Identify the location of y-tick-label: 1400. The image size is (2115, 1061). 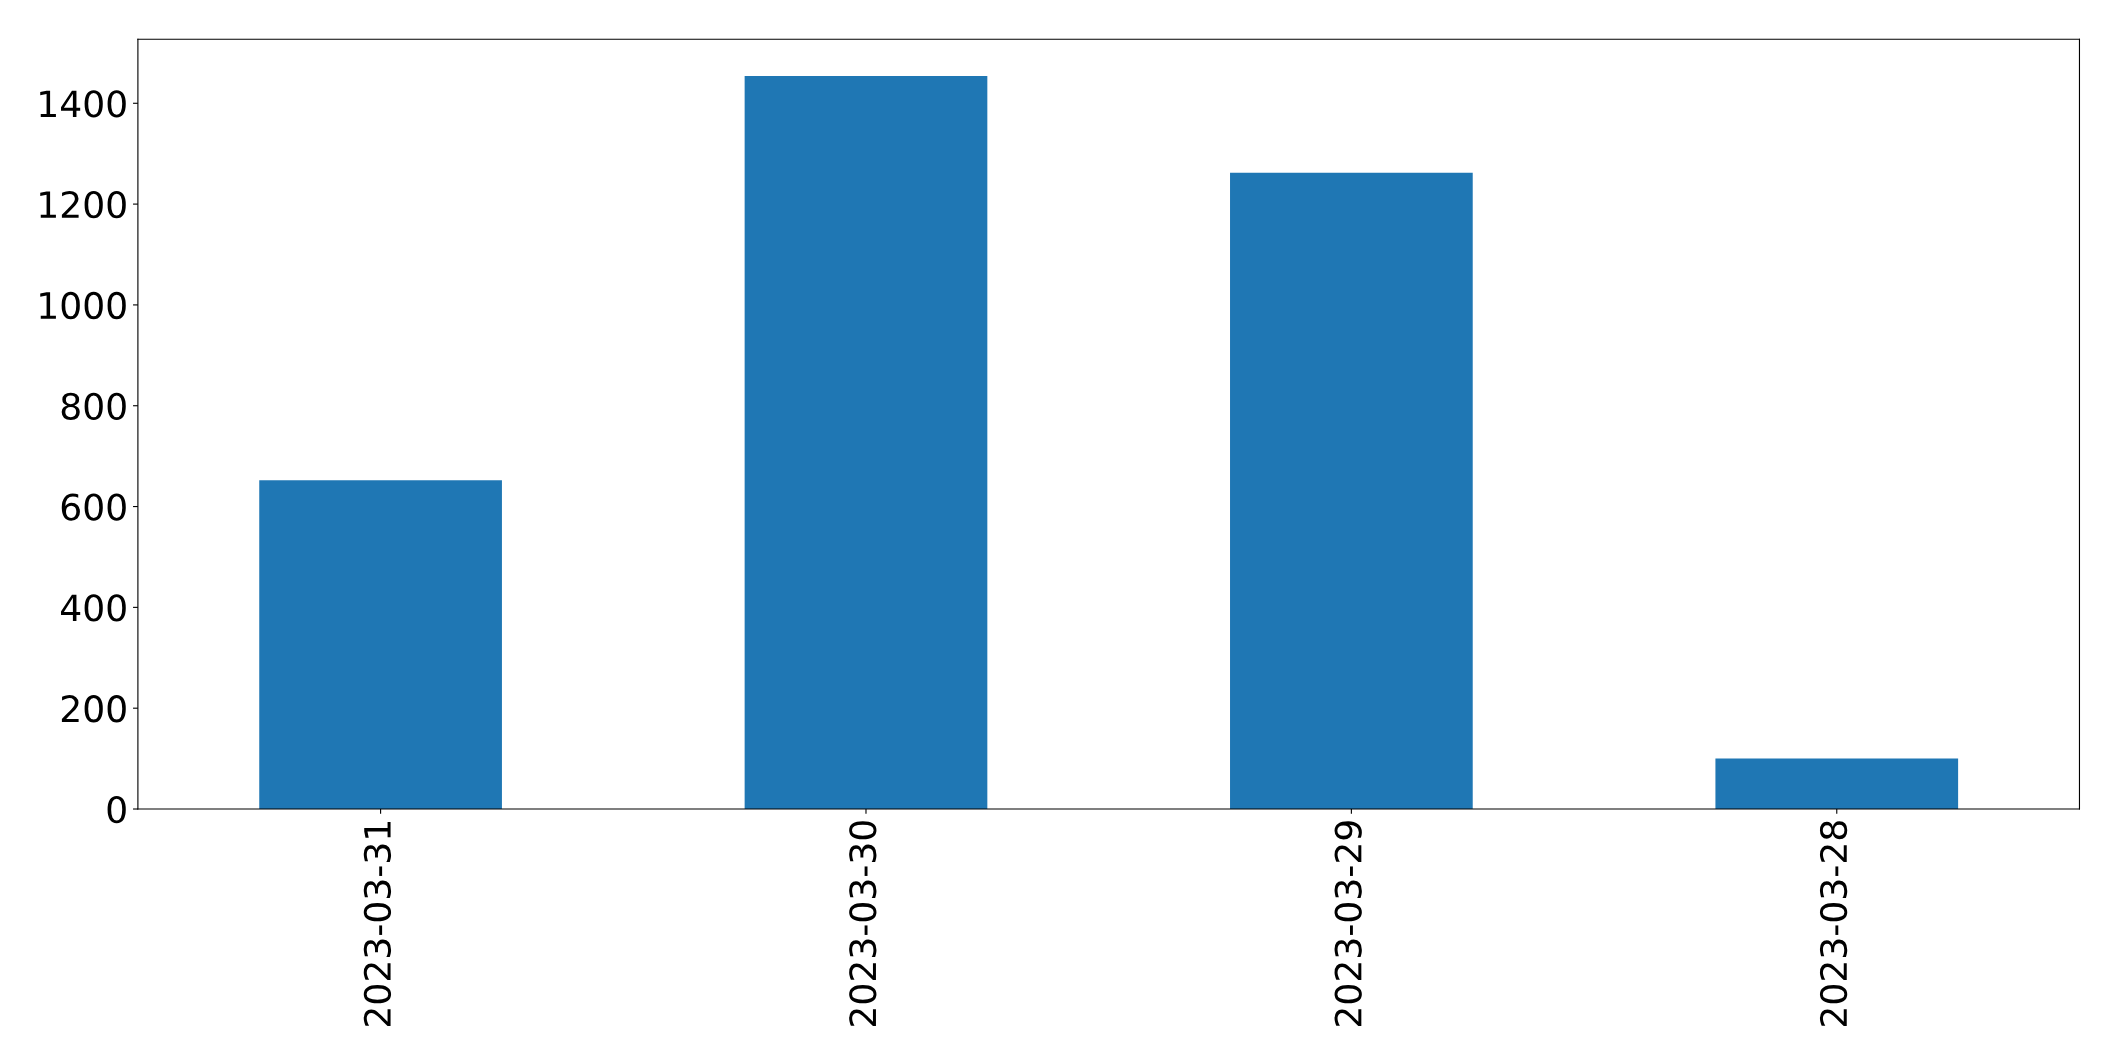
(83, 104).